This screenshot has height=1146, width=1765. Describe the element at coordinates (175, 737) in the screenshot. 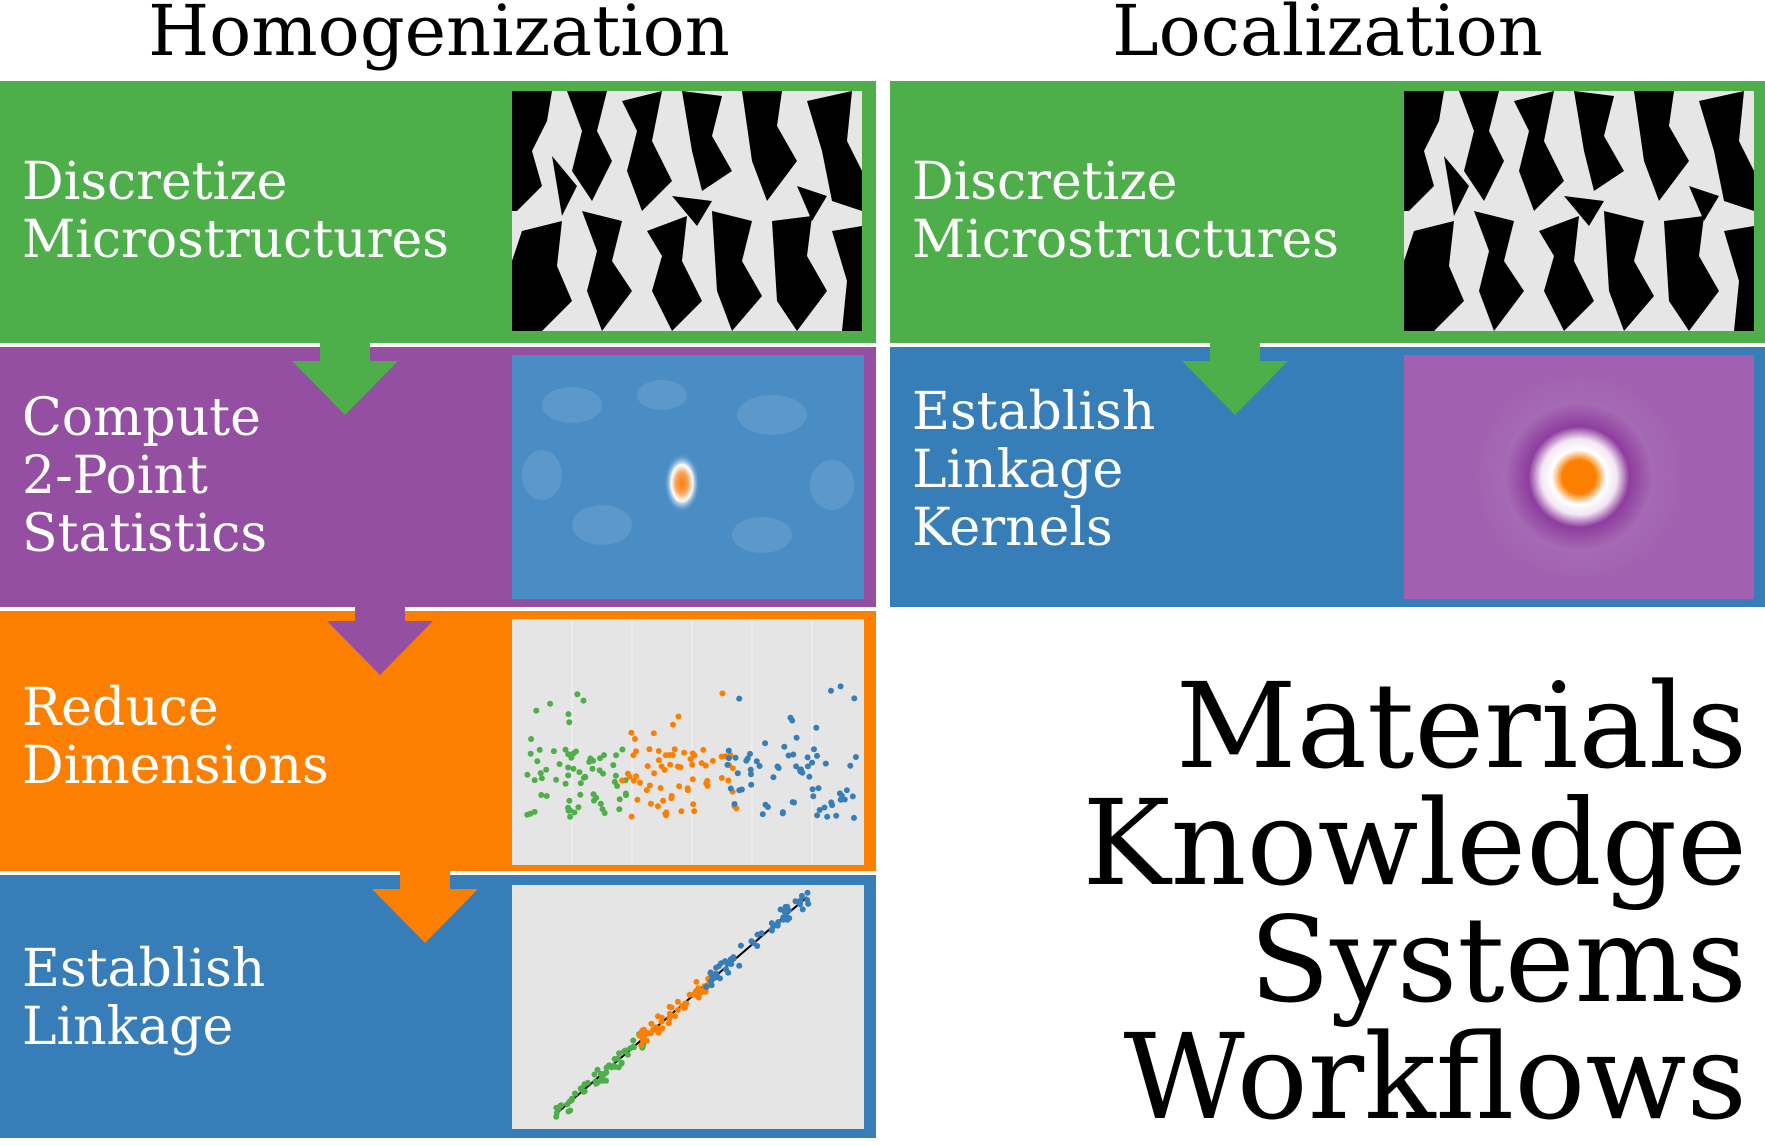

I see `homog-step-reduce-label: Reduce Dimensions` at that location.